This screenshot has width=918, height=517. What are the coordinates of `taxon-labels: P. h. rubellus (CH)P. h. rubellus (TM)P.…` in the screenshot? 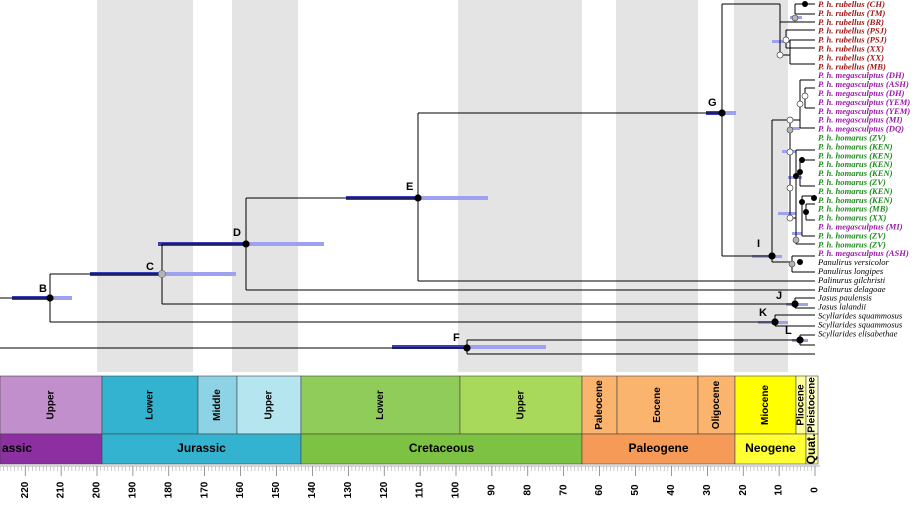 It's located at (863, 169).